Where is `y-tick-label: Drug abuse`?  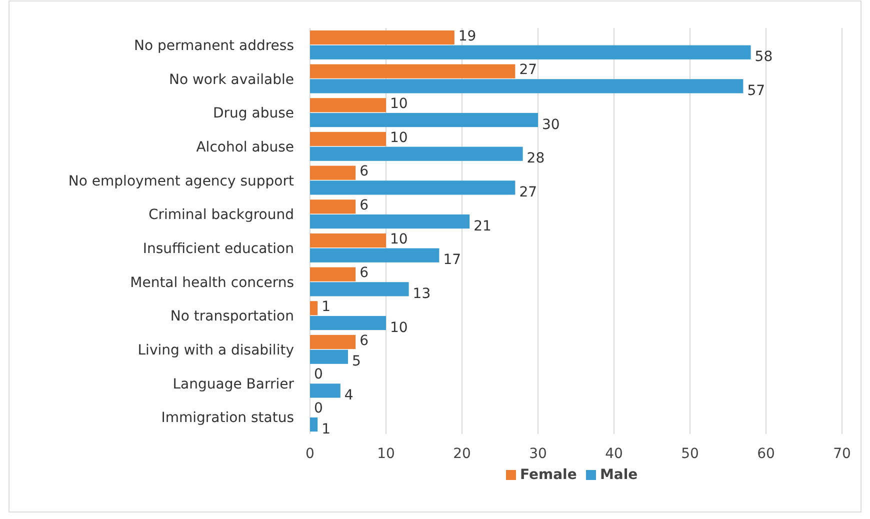 y-tick-label: Drug abuse is located at coordinates (253, 114).